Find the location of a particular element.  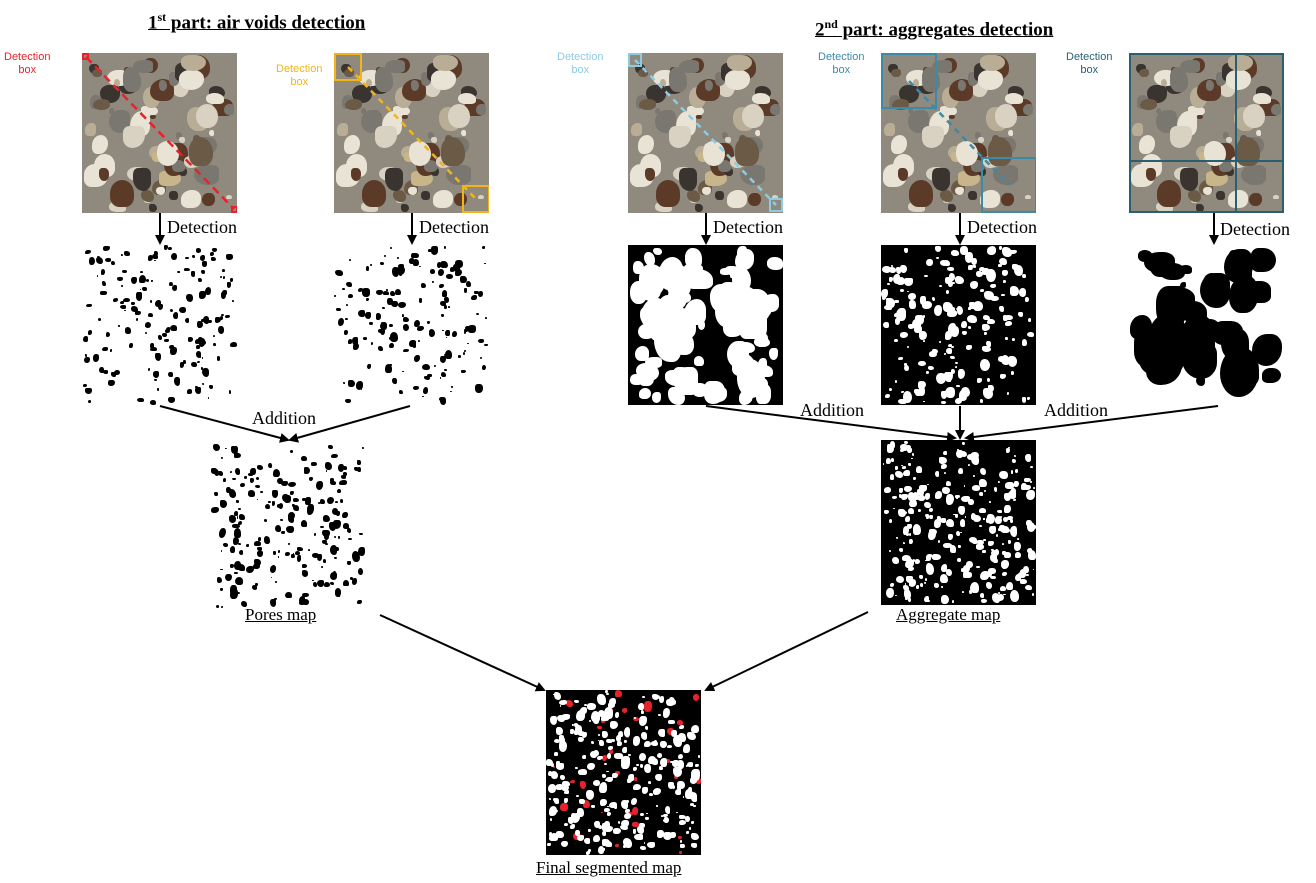

step-detection-3: Detection is located at coordinates (748, 227).